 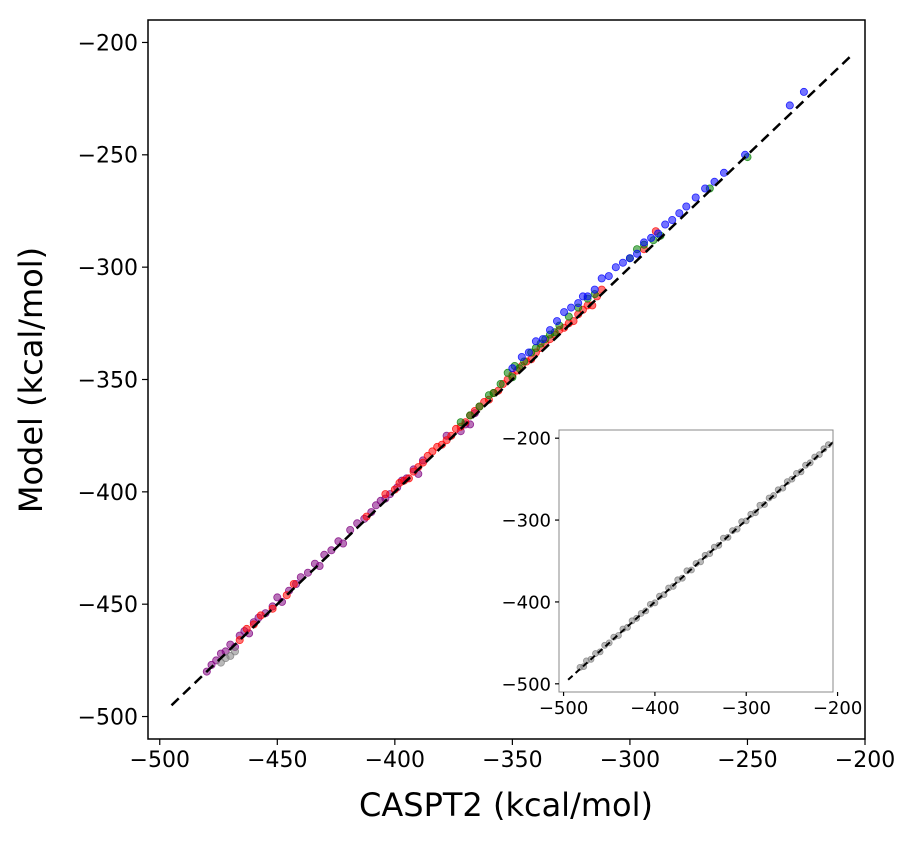 What do you see at coordinates (865, 760) in the screenshot?
I see `main-x-tick-label: −200` at bounding box center [865, 760].